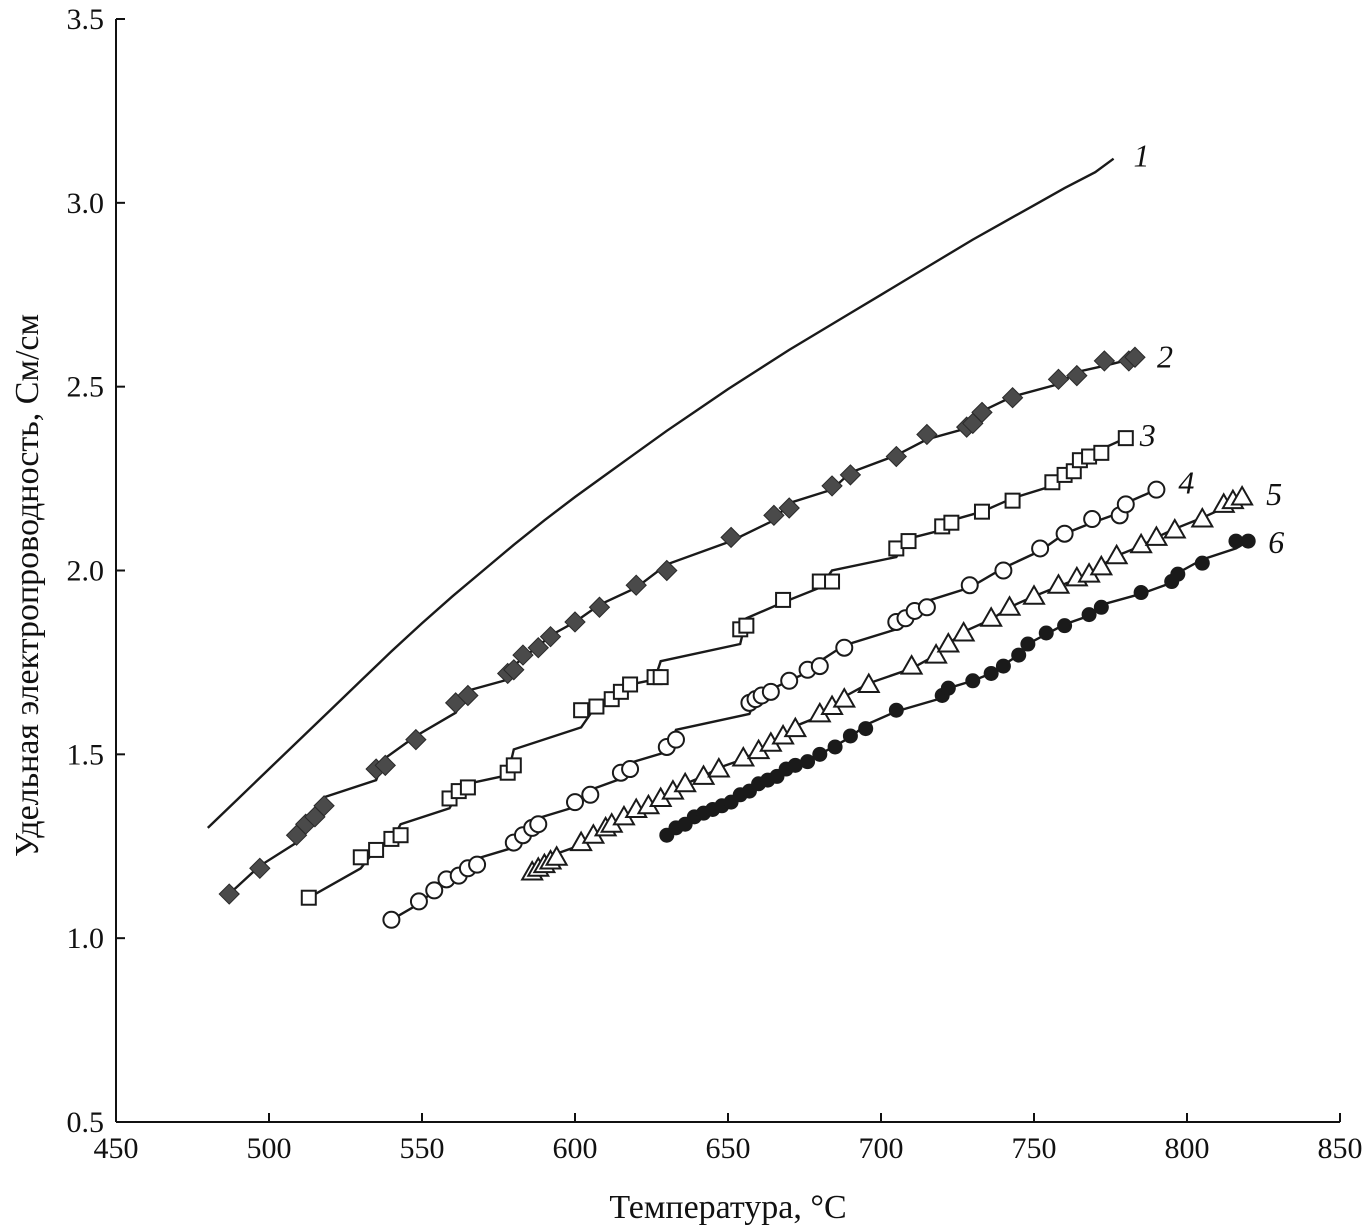  What do you see at coordinates (1340, 1148) in the screenshot?
I see `x-tick-label: 850` at bounding box center [1340, 1148].